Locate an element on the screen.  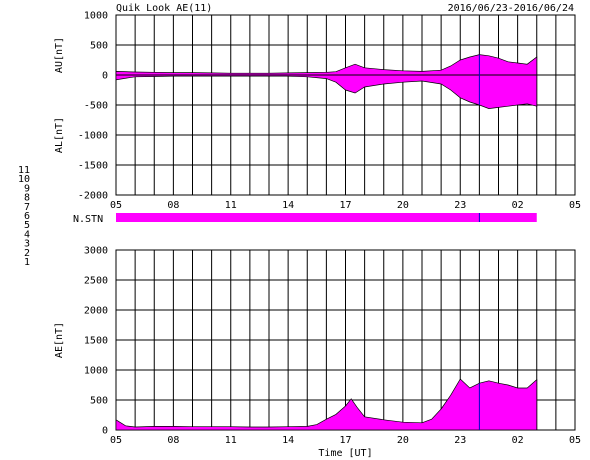
au-al-area is located at coordinates (326, 81).